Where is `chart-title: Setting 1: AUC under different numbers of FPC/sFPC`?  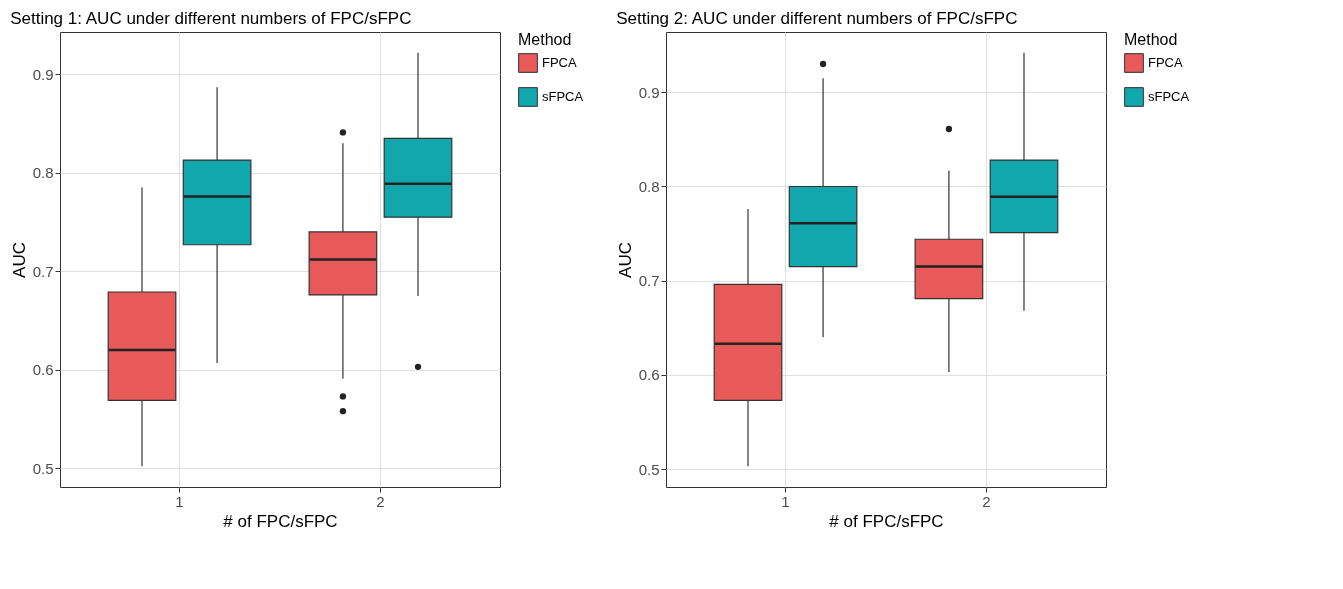 chart-title: Setting 1: AUC under different numbers of FPC/sFPC is located at coordinates (211, 18).